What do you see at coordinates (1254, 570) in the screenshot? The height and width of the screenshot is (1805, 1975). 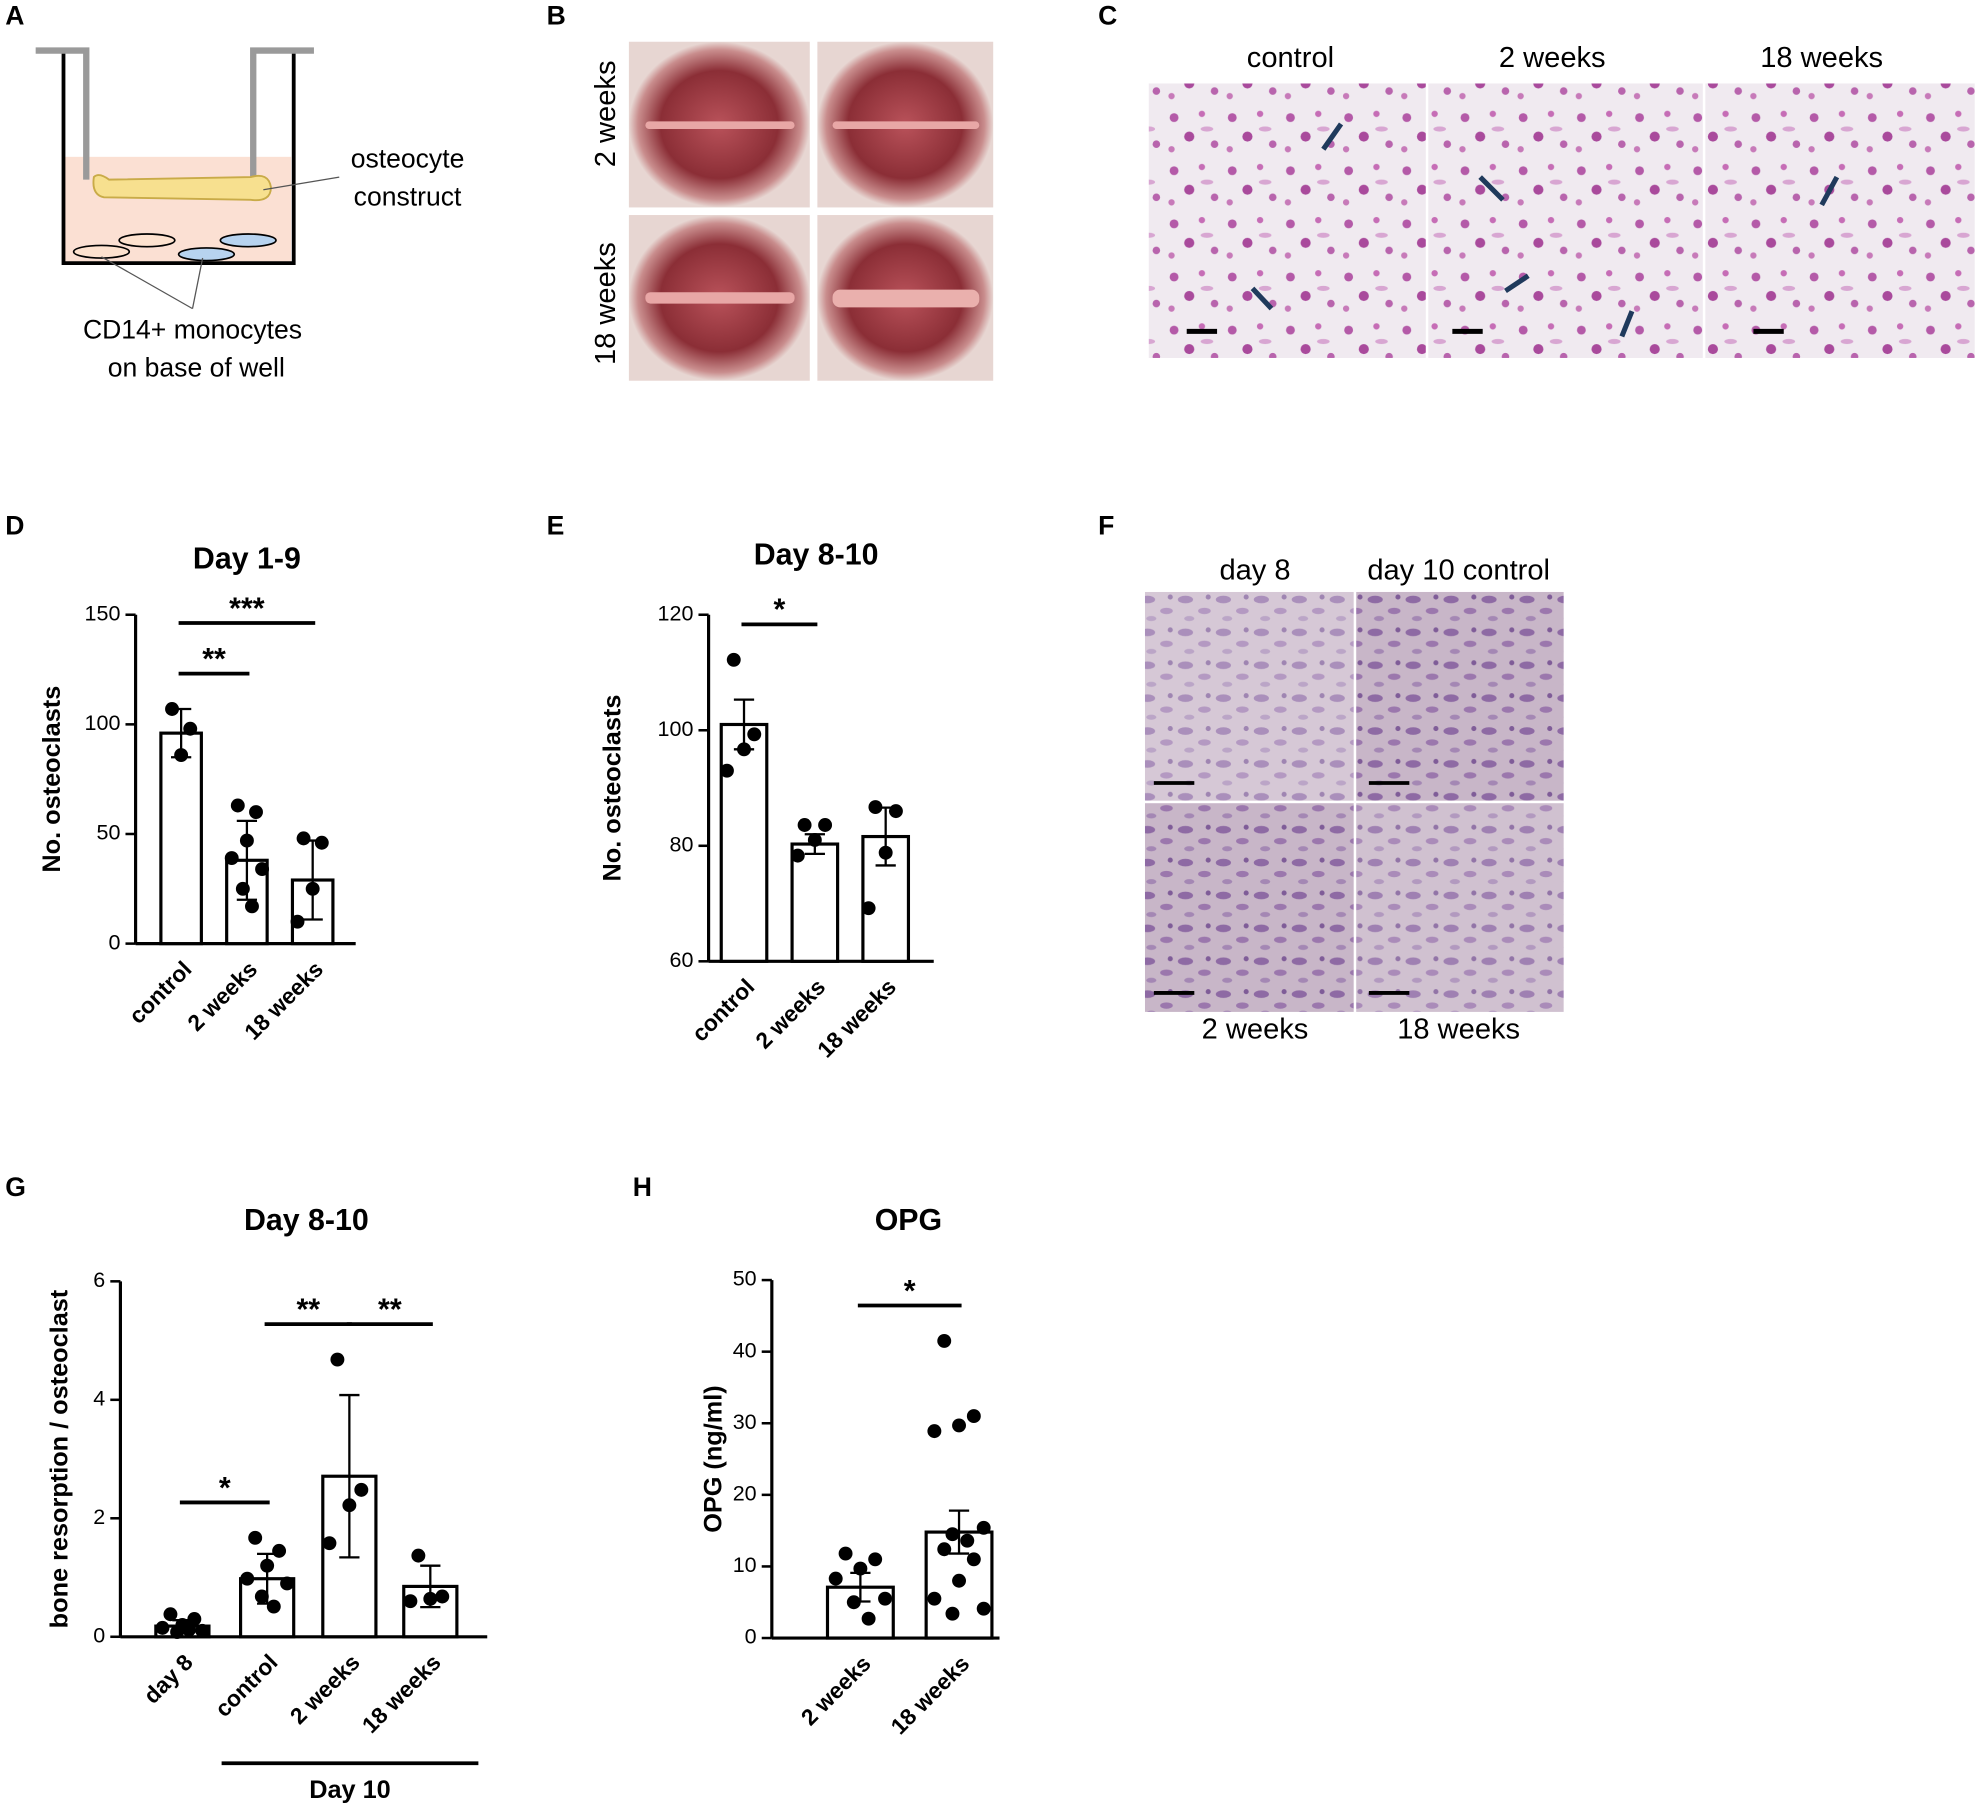 I see `photo-label: day 8` at bounding box center [1254, 570].